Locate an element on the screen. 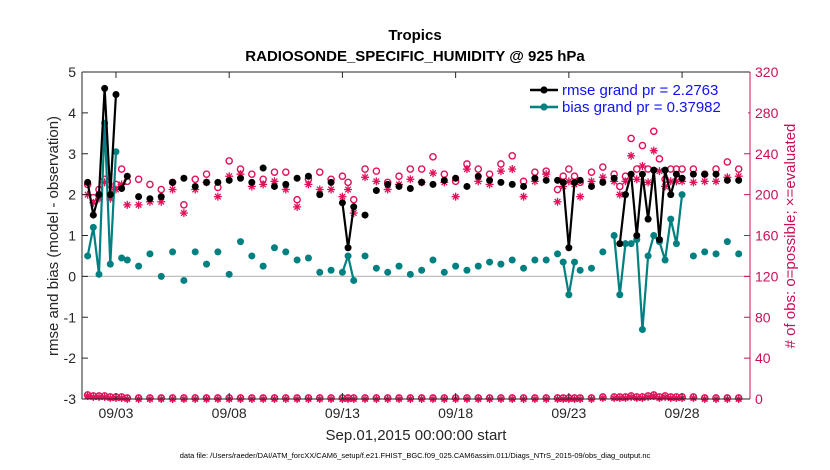 This screenshot has height=470, width=830. bias-line is located at coordinates (102, 198).